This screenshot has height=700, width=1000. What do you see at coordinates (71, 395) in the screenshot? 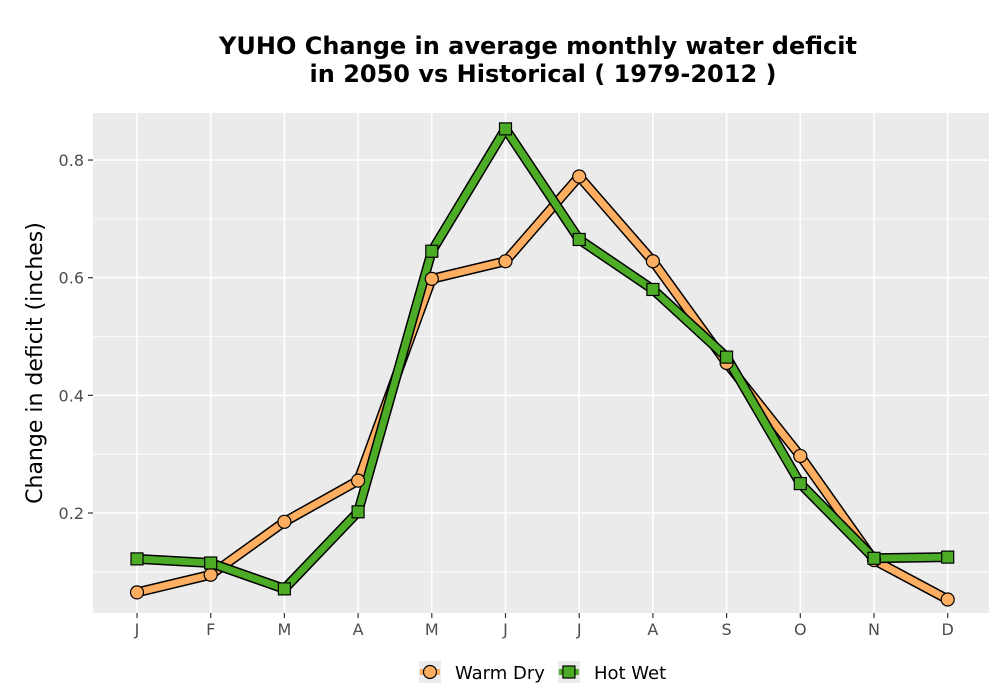
I see `y-tick-label: 0.4` at bounding box center [71, 395].